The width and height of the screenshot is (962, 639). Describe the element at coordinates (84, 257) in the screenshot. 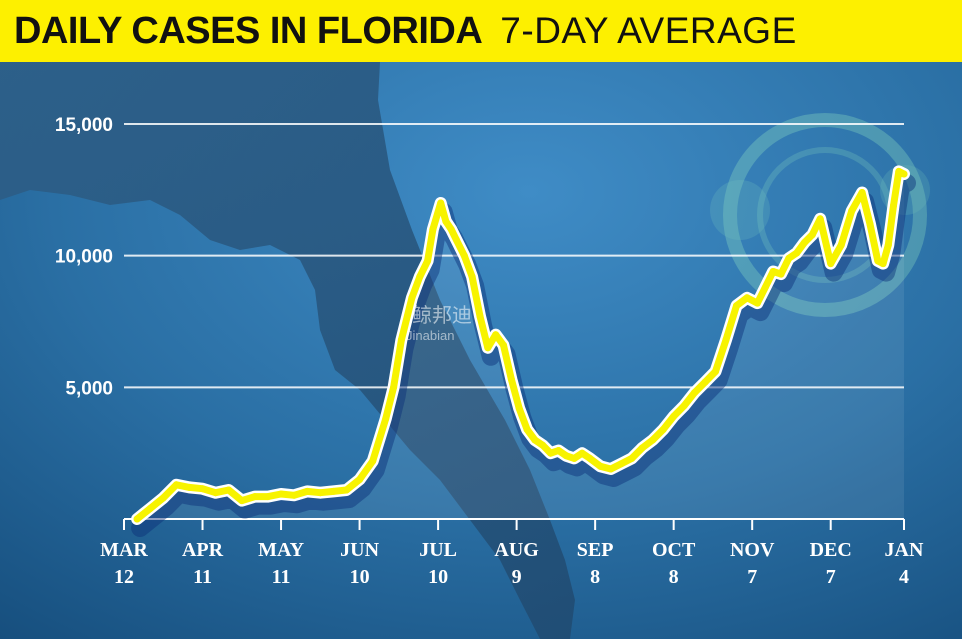

I see `y-tick-label: 10,000` at that location.